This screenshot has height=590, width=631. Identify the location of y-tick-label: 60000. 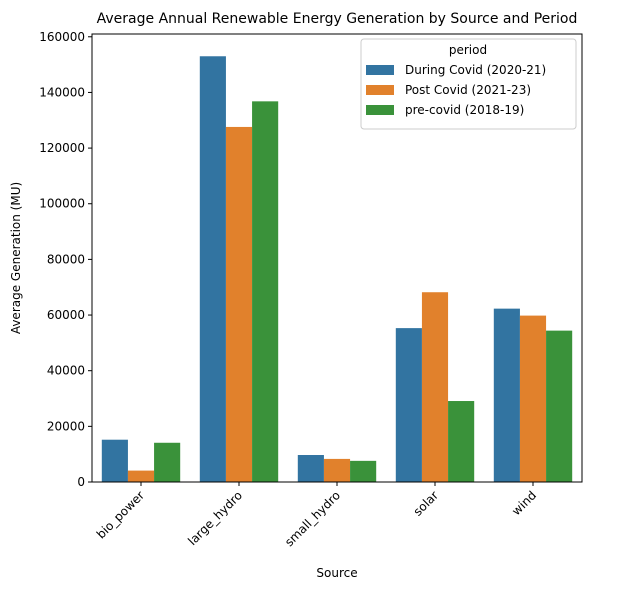
(66, 315).